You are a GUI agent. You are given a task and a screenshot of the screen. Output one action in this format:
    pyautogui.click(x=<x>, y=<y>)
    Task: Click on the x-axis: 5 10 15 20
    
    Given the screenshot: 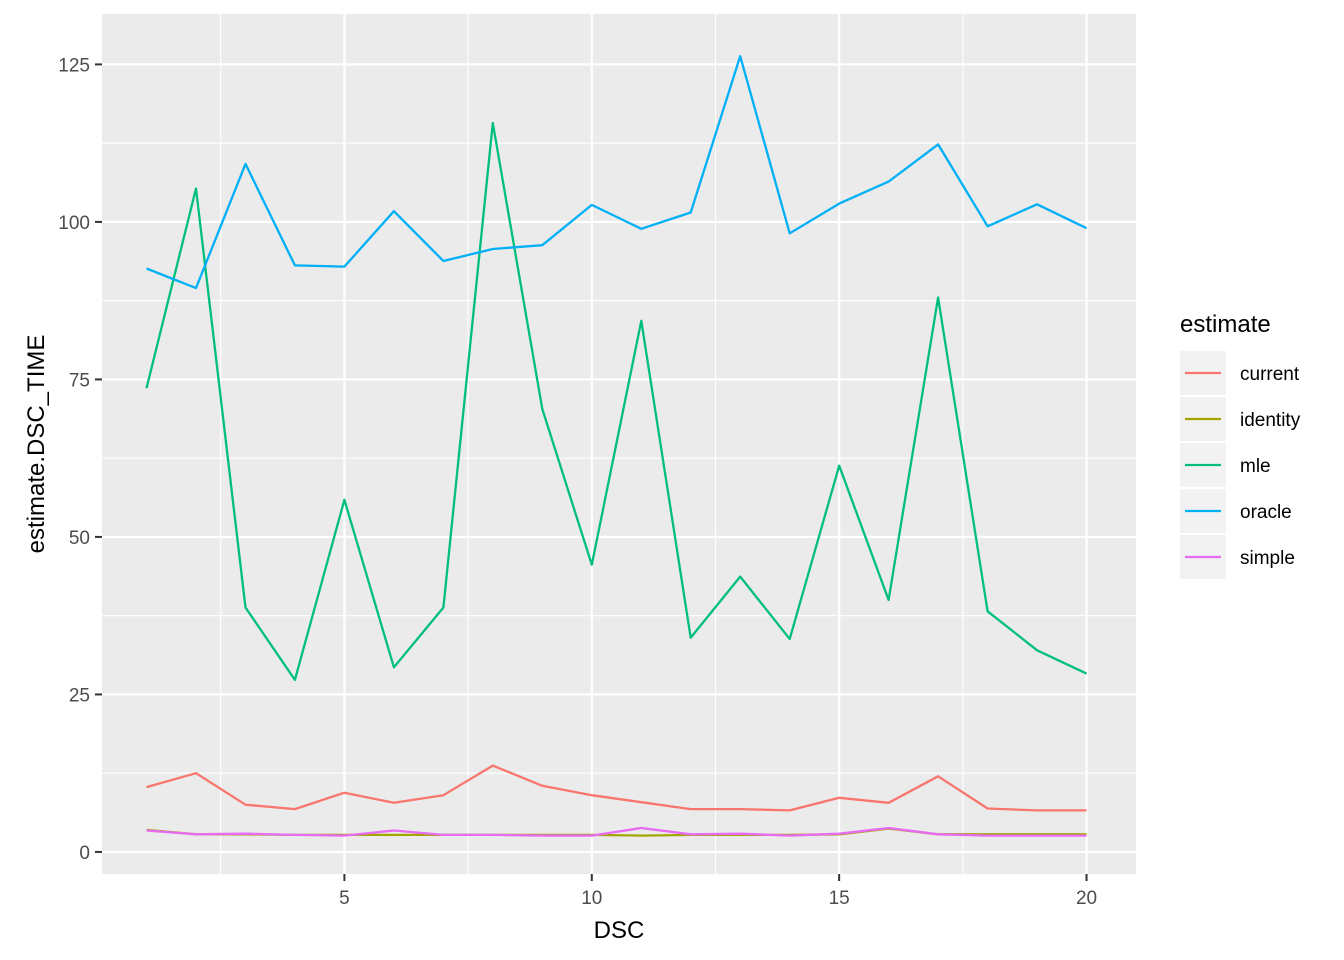 What is the action you would take?
    pyautogui.click(x=718, y=891)
    